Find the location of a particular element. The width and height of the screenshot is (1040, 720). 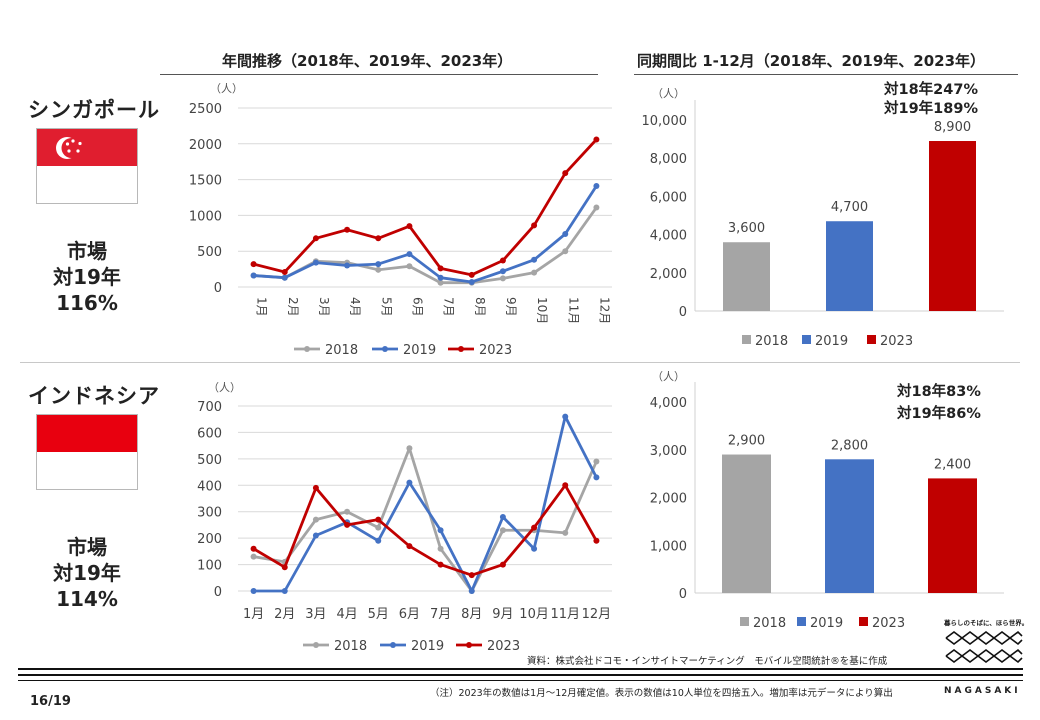

indonesia-market-ratio: 市場 対19年 114% is located at coordinates (87, 573).